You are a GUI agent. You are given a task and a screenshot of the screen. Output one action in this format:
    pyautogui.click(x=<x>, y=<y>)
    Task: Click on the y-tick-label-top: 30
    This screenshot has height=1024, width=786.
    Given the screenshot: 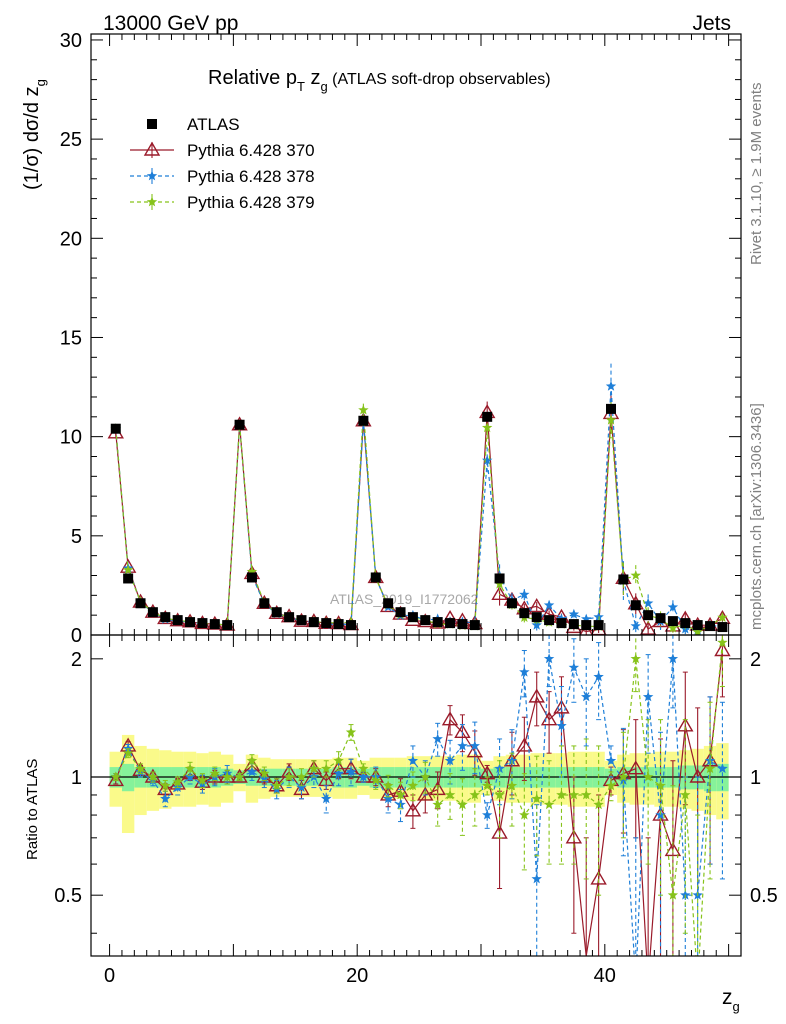 What is the action you would take?
    pyautogui.click(x=71, y=41)
    